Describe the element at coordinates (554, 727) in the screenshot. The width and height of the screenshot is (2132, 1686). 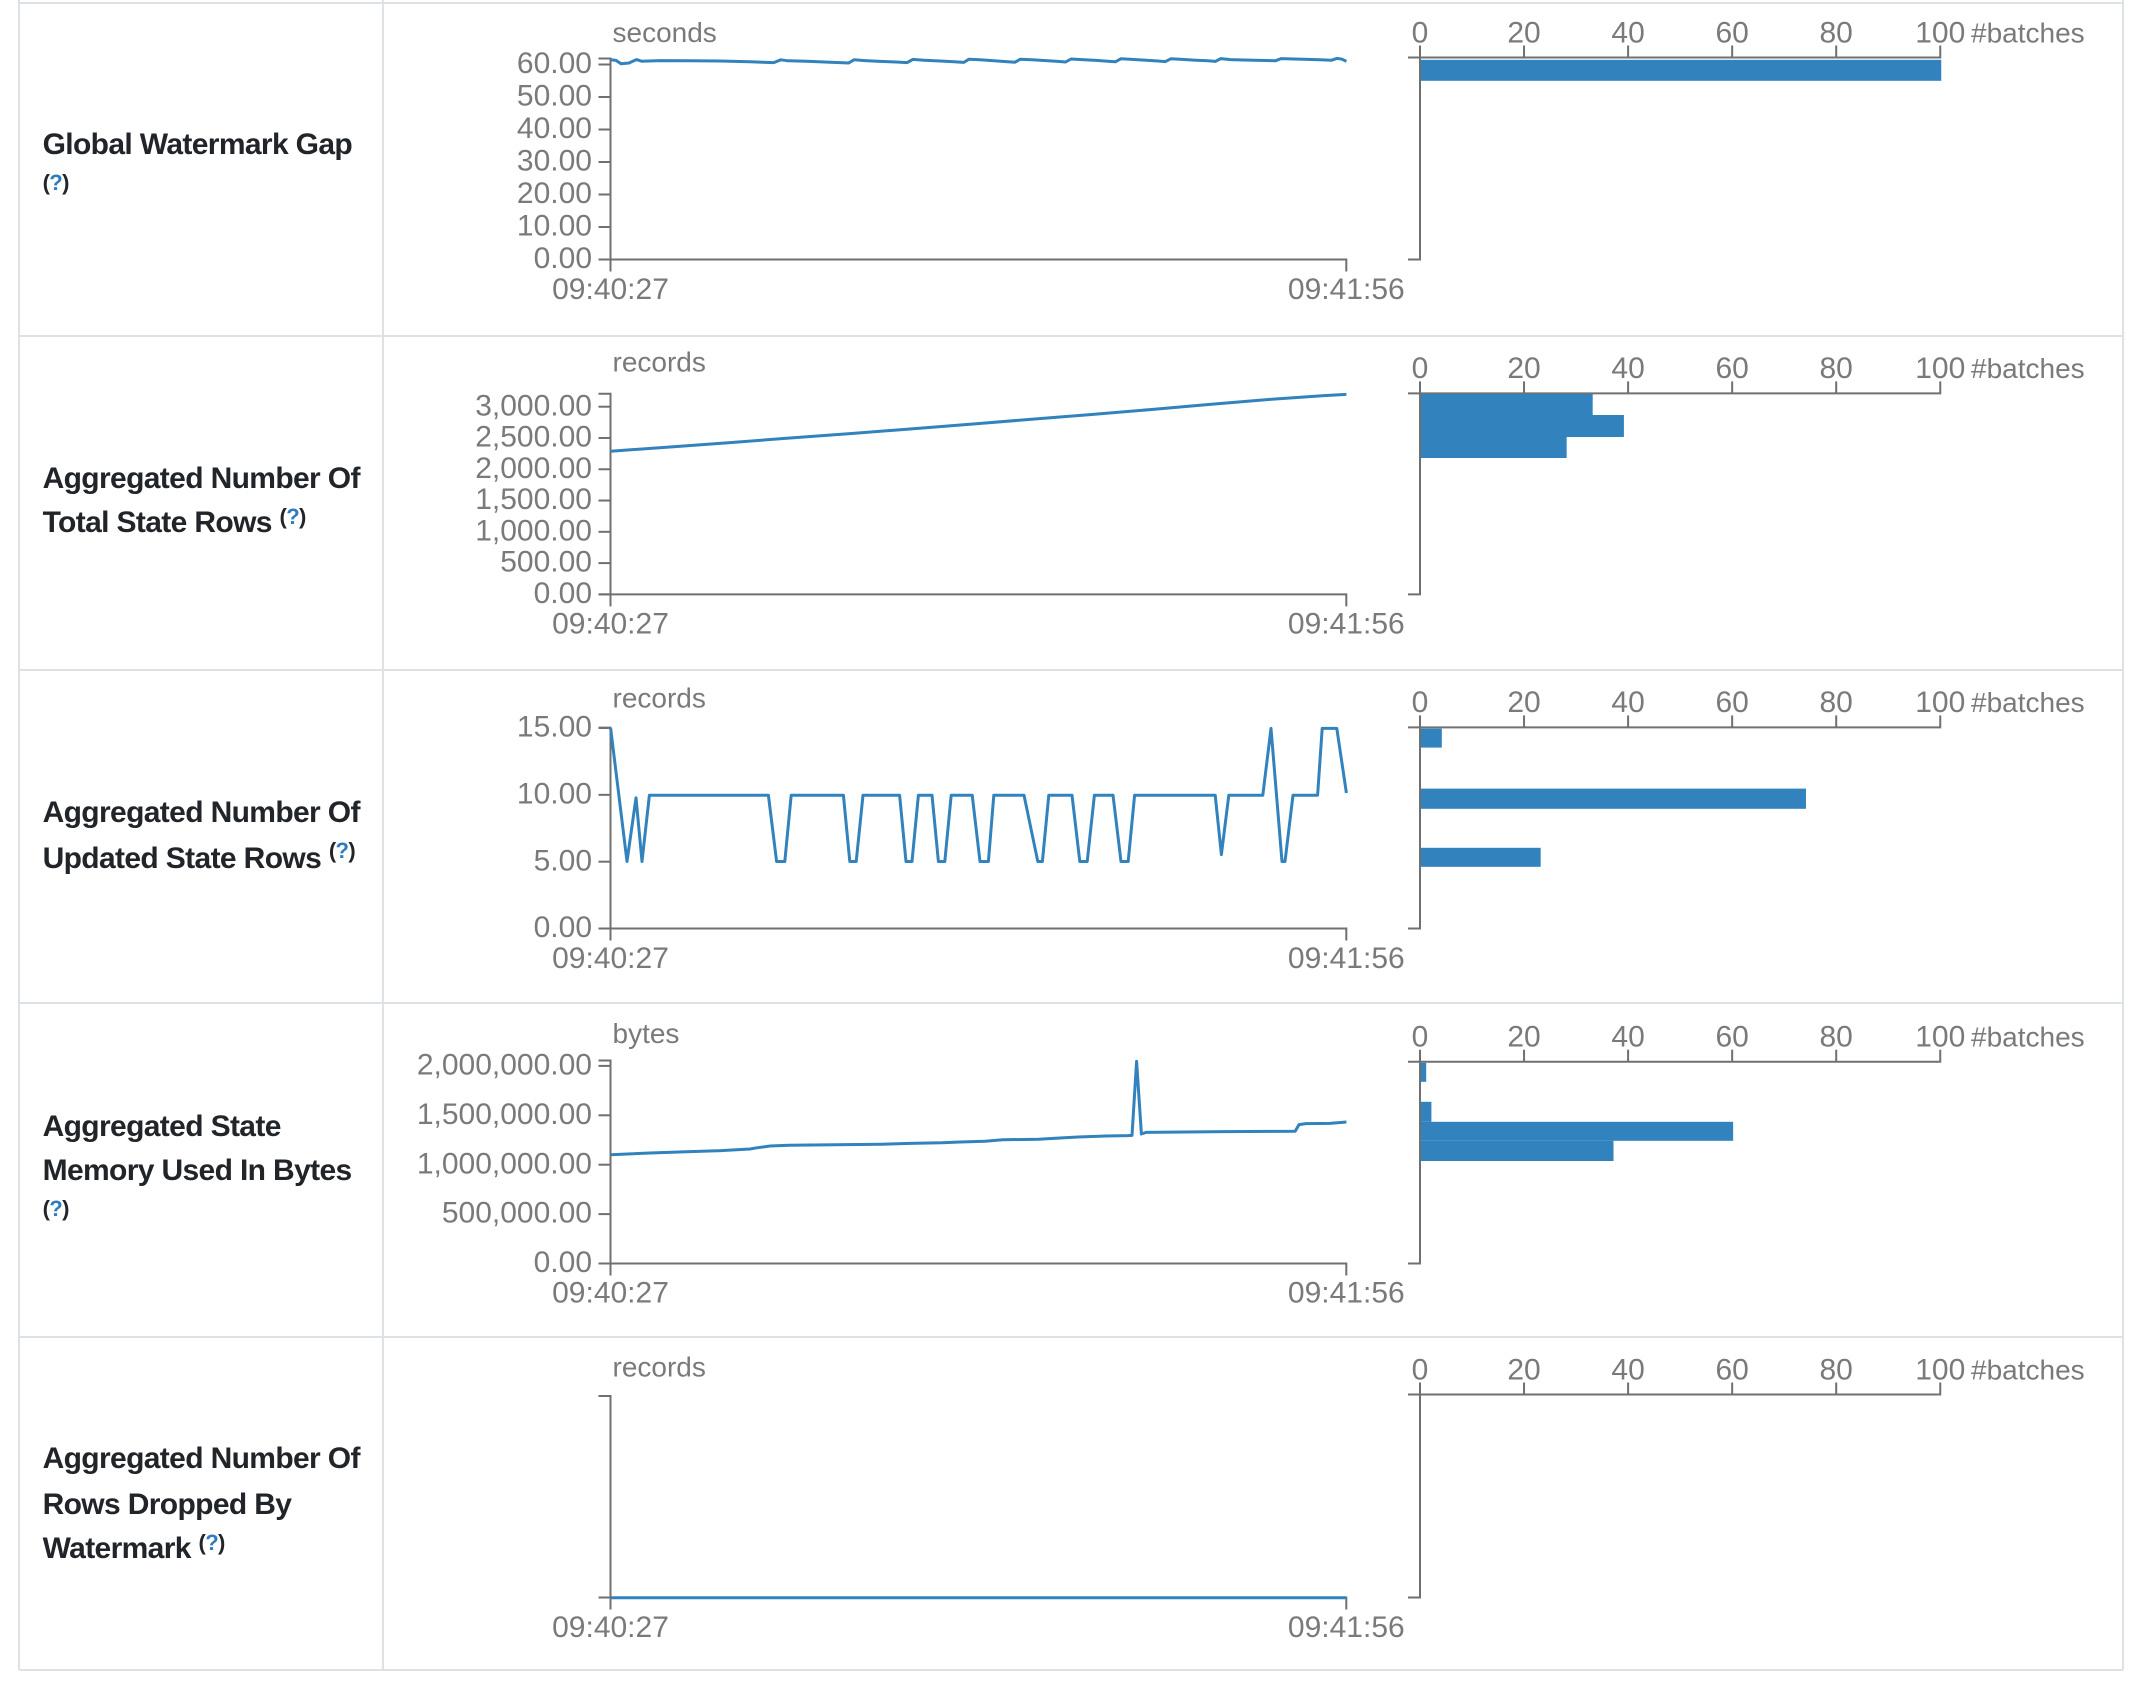
I see `svg-text: 15.00` at that location.